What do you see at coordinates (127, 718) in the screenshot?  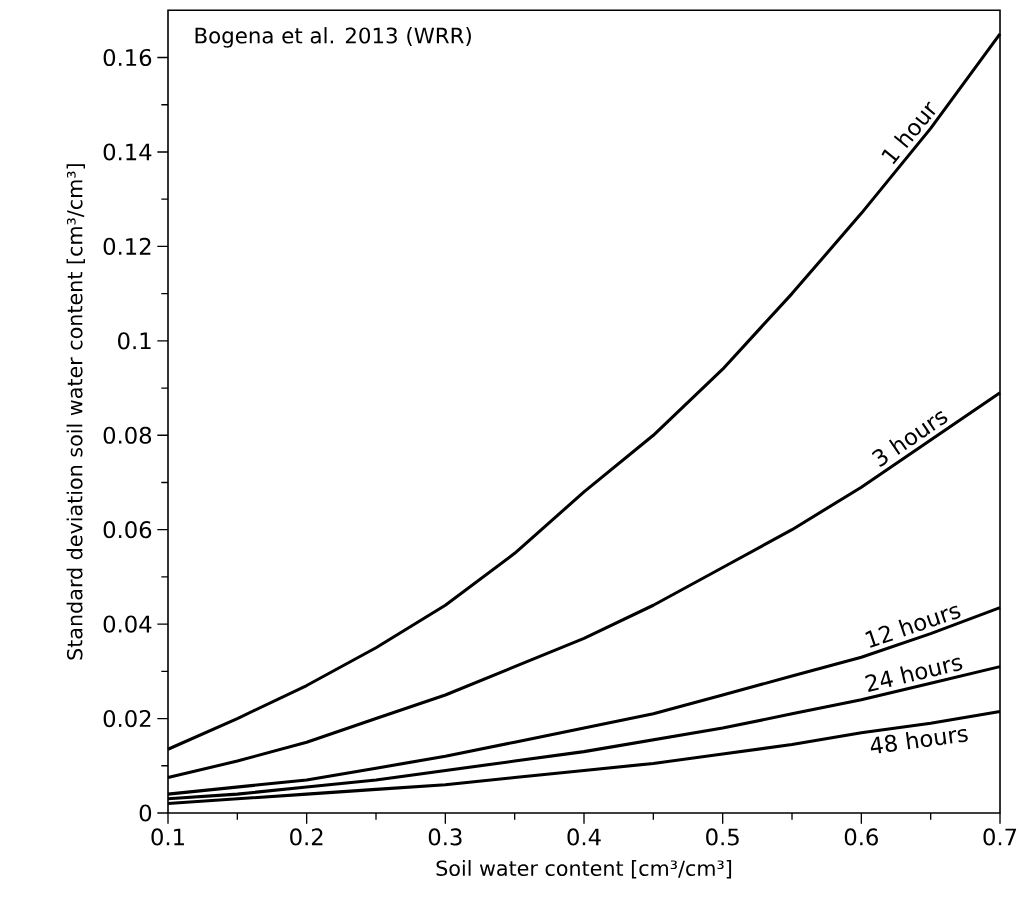 I see `y-tick-label: 0.02` at bounding box center [127, 718].